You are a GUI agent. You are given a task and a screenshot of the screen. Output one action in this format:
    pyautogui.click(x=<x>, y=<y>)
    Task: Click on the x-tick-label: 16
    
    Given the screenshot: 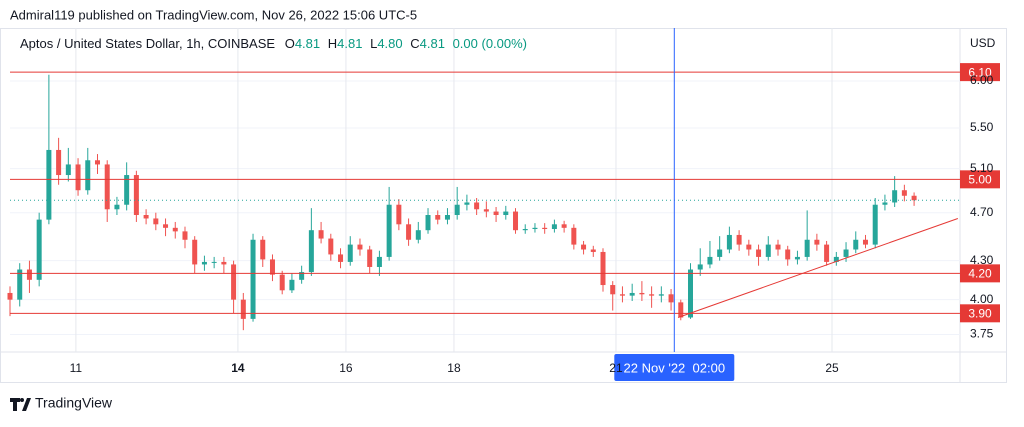 What is the action you would take?
    pyautogui.click(x=346, y=368)
    